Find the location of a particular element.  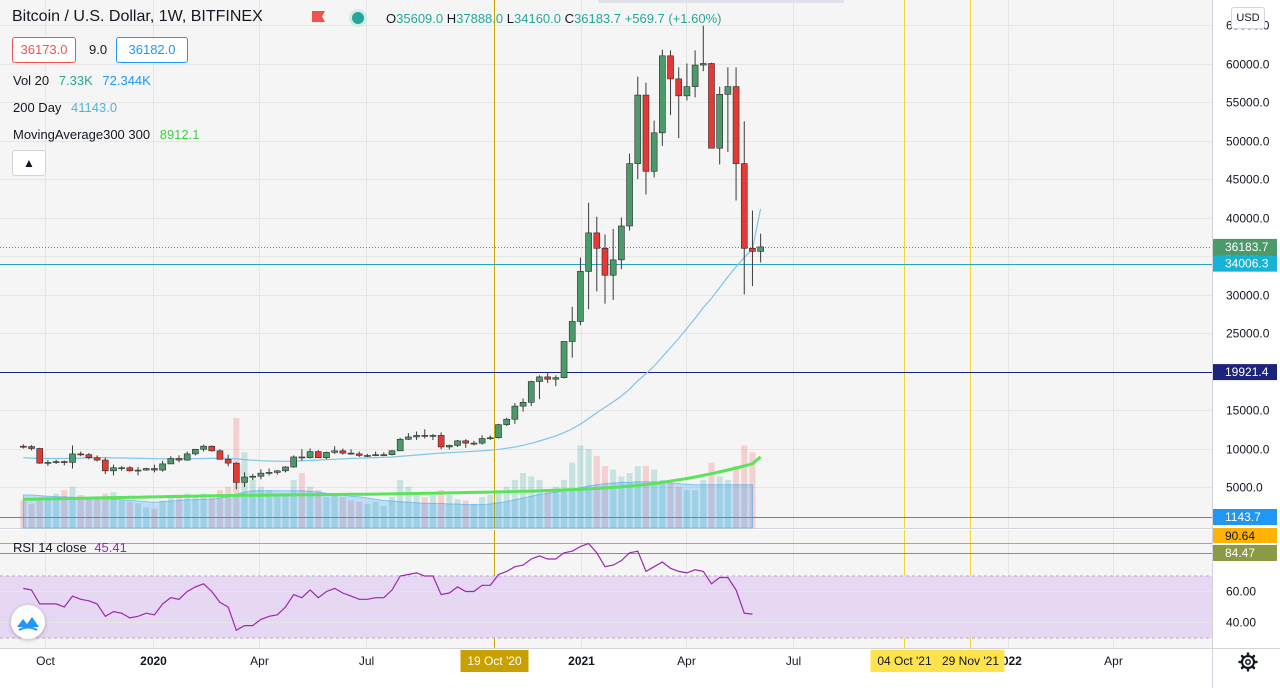

currency-button: USD is located at coordinates (1248, 18).